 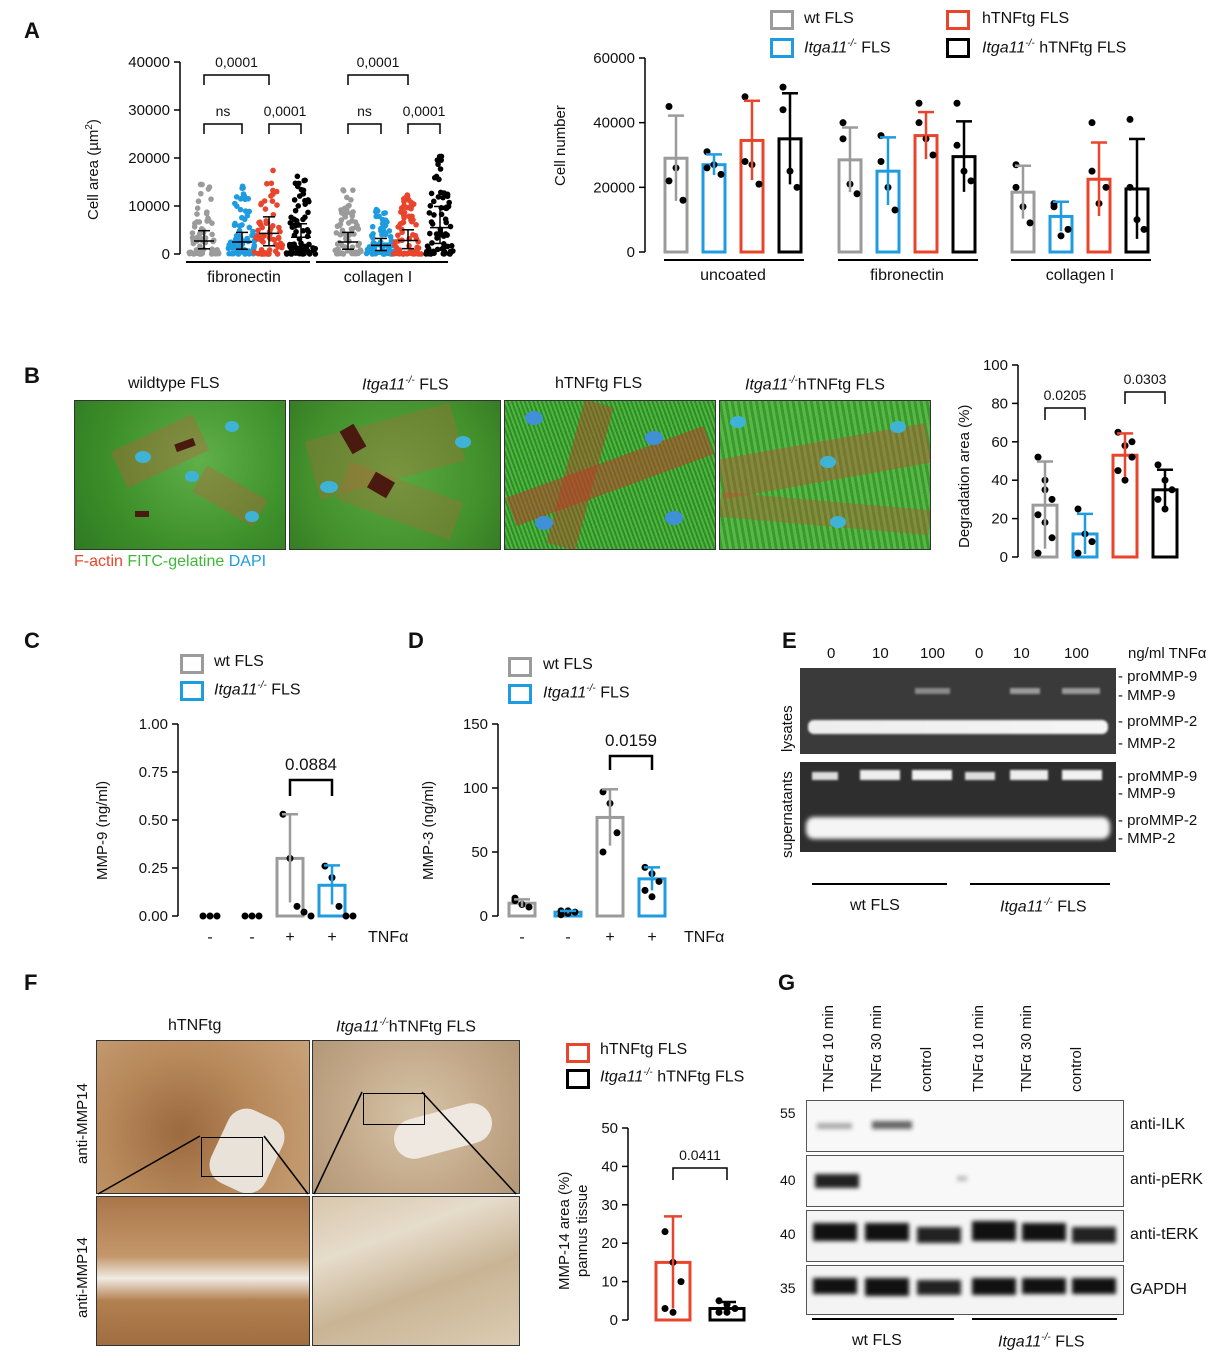 What do you see at coordinates (1077, 653) in the screenshot?
I see `e-conc-6: 100` at bounding box center [1077, 653].